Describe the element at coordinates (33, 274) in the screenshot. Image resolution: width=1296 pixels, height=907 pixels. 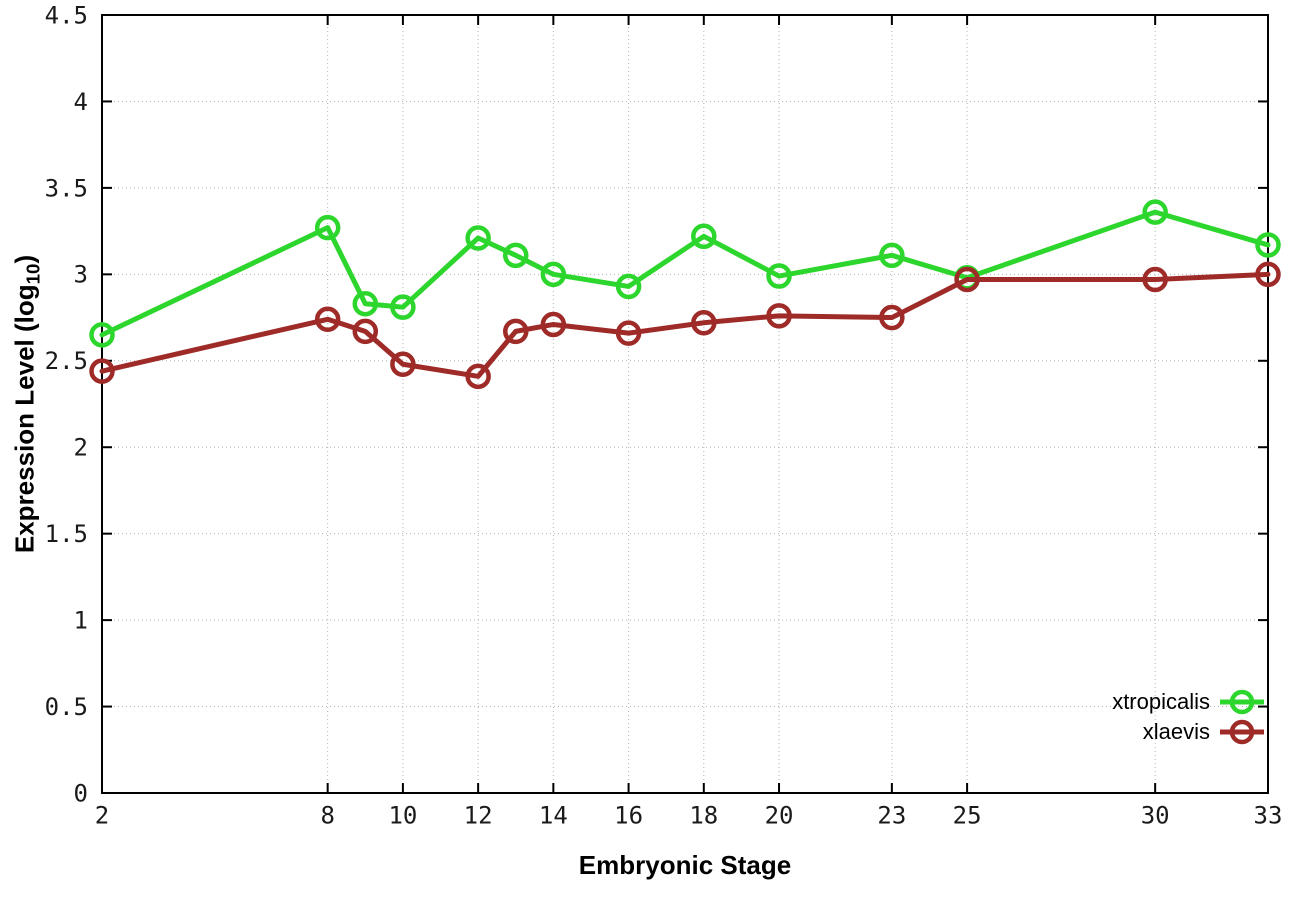
I see `y-axis-label-subscript: 10` at that location.